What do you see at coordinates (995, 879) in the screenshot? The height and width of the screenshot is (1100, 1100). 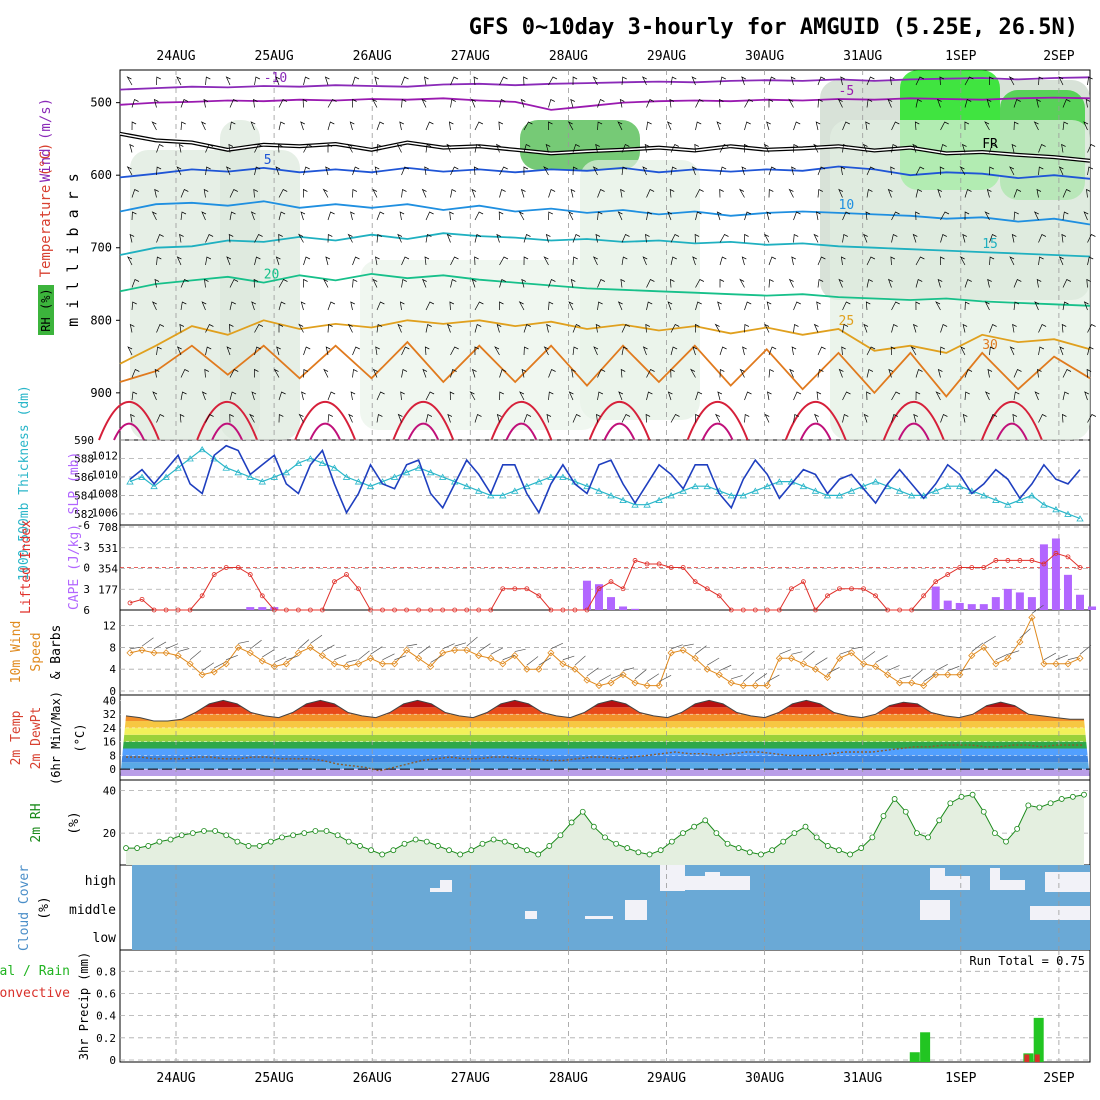 I see `cloud-cell` at bounding box center [995, 879].